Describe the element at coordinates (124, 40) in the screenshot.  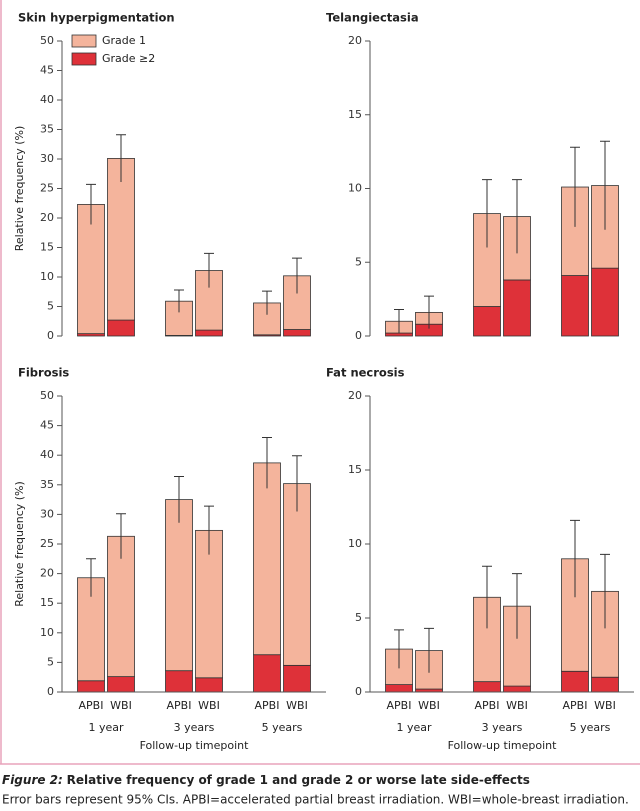
I see `legend-label: Grade 1` at that location.